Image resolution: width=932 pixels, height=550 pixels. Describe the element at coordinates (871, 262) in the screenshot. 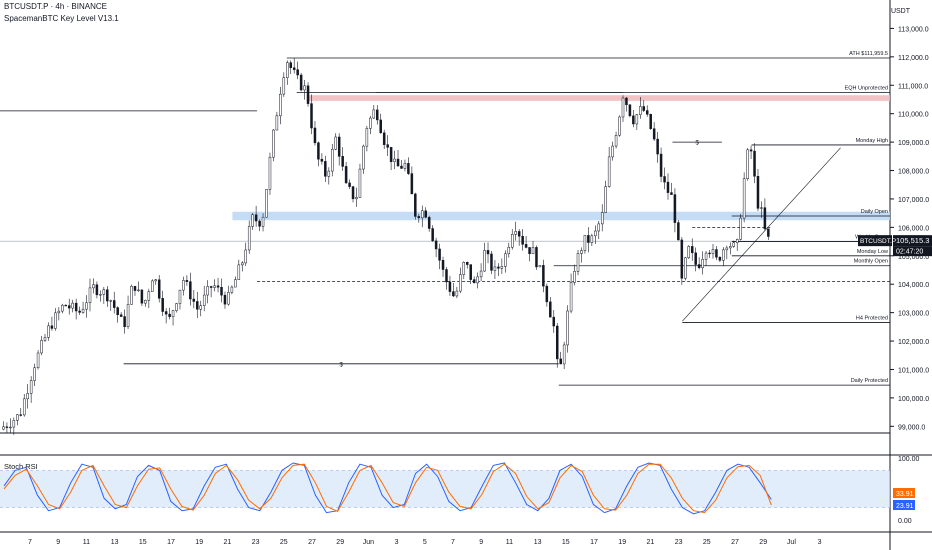

I see `monthly-open-label: Monthly Open` at that location.